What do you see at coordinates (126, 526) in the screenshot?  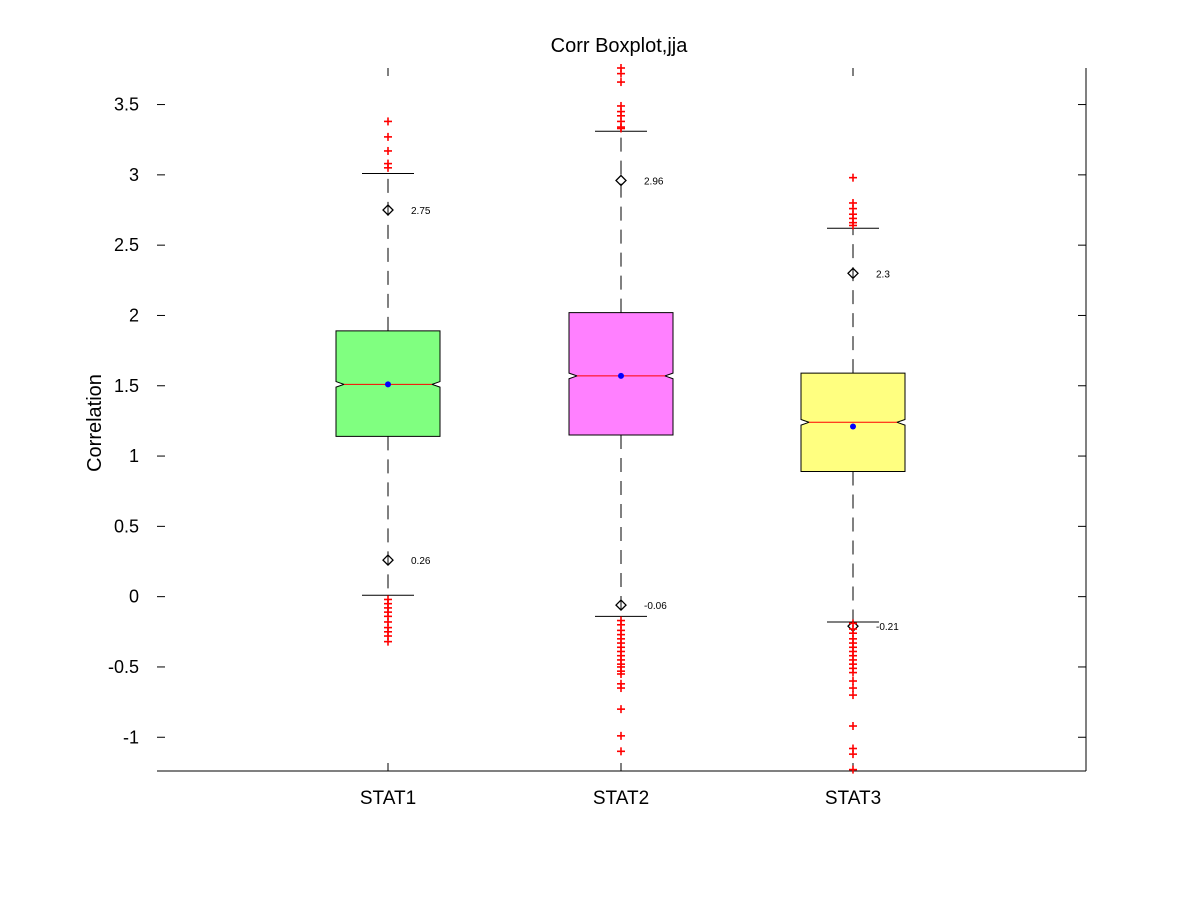 I see `y-tick-label: 0.5` at bounding box center [126, 526].